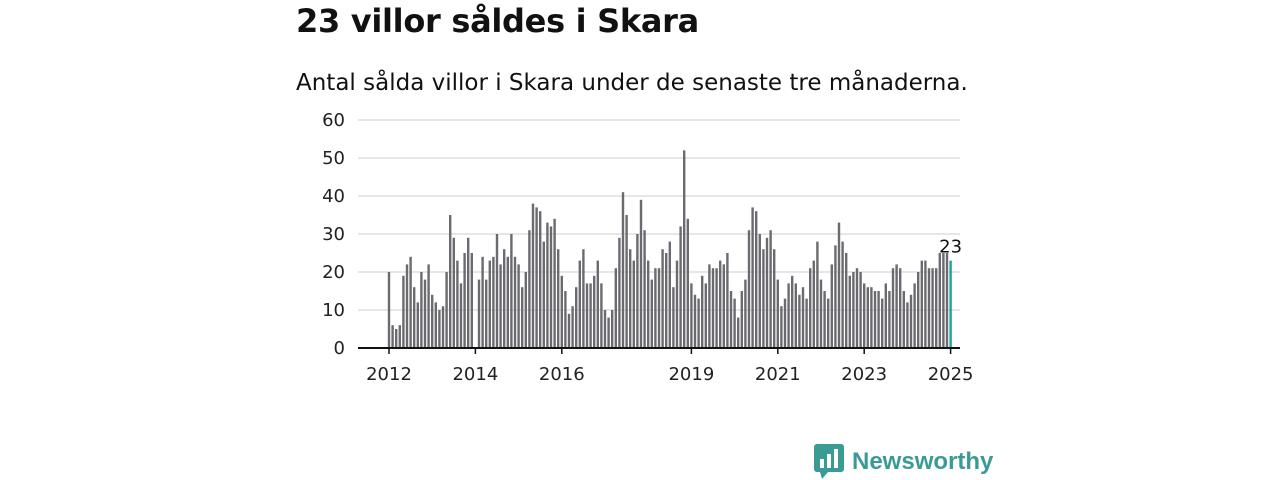 The width and height of the screenshot is (1280, 480). What do you see at coordinates (333, 120) in the screenshot?
I see `y-tick-label: 60` at bounding box center [333, 120].